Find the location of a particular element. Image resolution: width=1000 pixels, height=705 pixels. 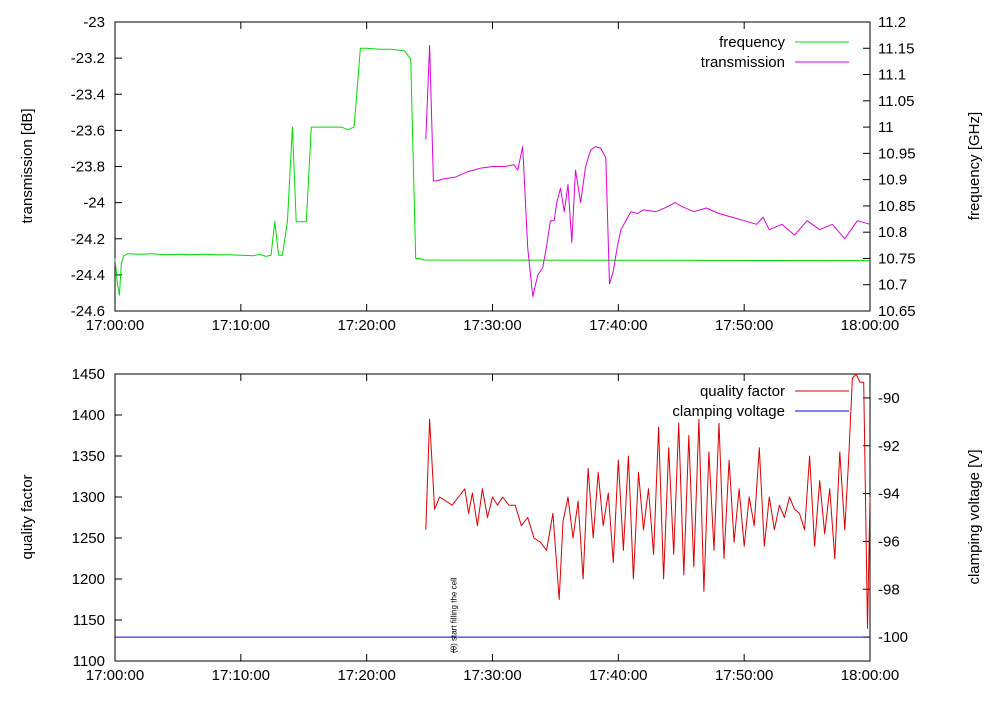

bottom-x-tick-label: 17:30:00 is located at coordinates (492, 675).